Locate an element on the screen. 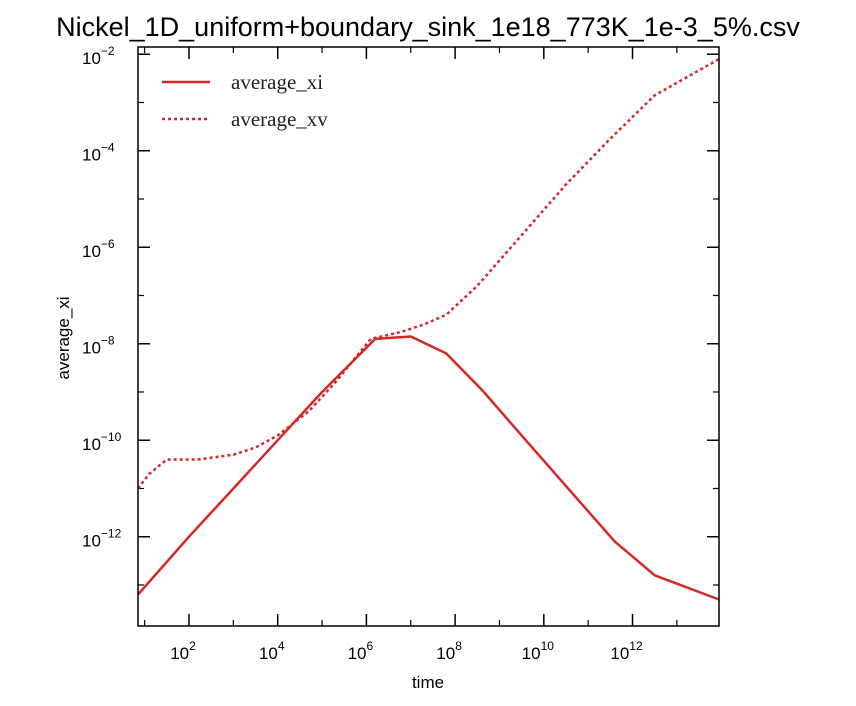 This screenshot has height=706, width=856. legend-label: average_xv is located at coordinates (279, 119).